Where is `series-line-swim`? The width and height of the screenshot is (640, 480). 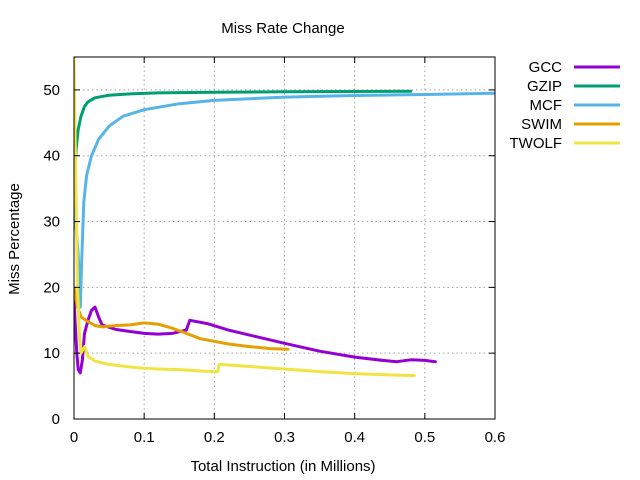
series-line-swim is located at coordinates (182, 318).